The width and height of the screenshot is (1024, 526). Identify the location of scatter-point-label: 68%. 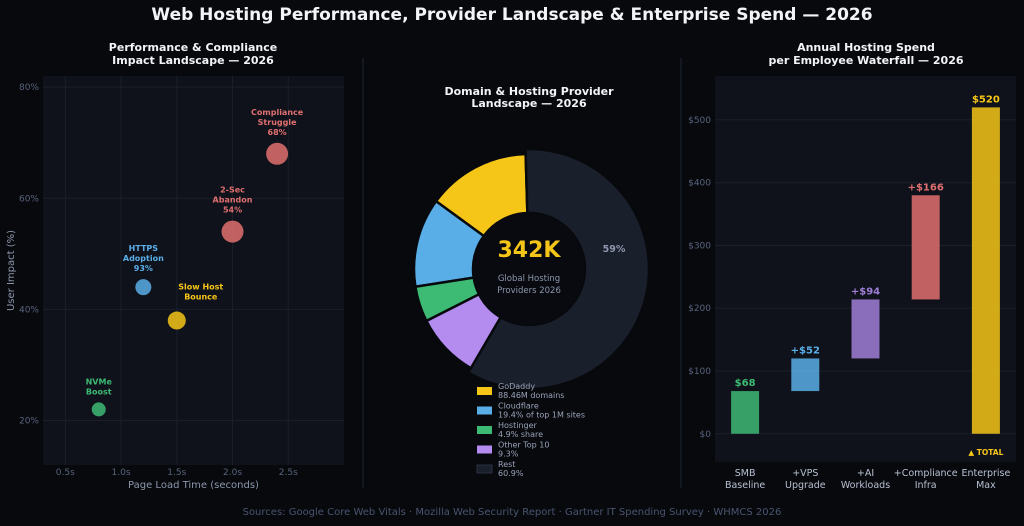
(277, 132).